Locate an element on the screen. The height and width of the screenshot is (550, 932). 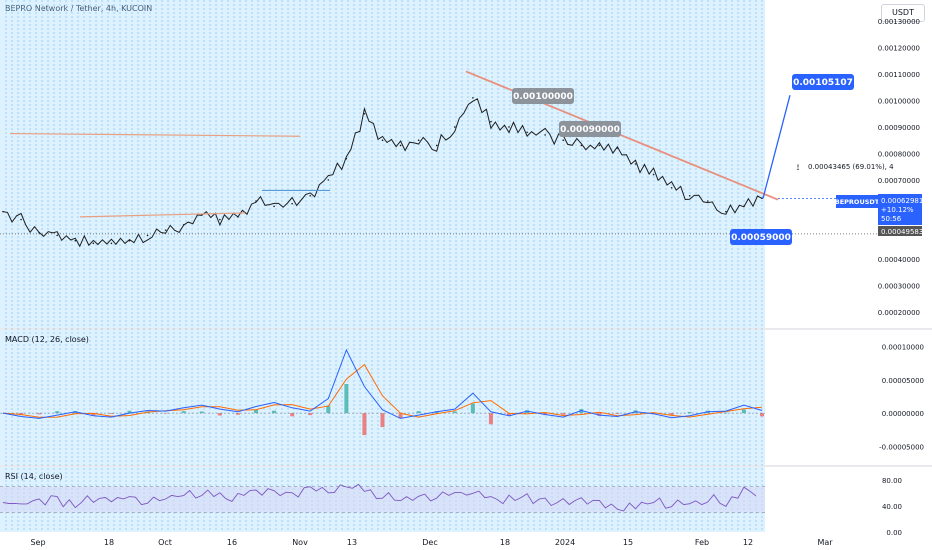
x-tick-label: Sep is located at coordinates (37, 542).